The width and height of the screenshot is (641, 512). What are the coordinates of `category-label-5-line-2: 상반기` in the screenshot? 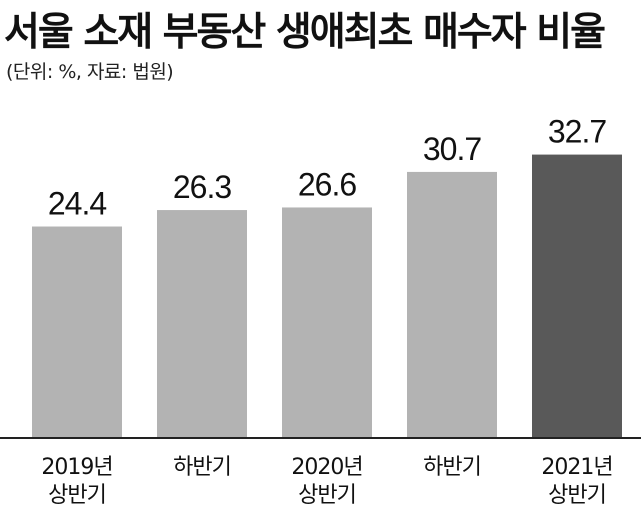 It's located at (577, 495).